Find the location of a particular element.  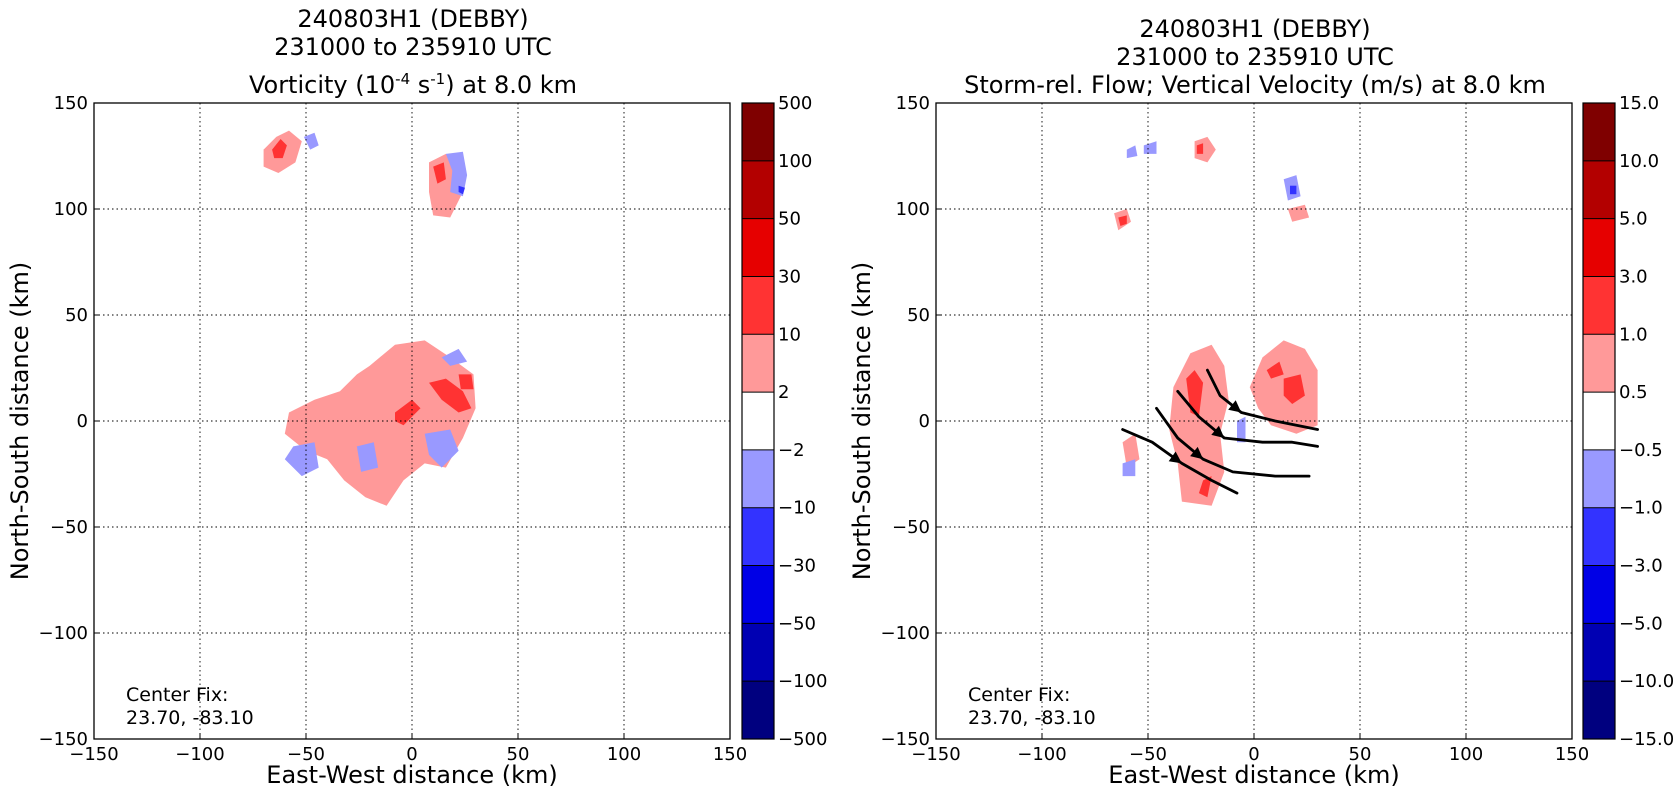

left-title-line2: 231000 to 235910 UTC is located at coordinates (413, 47).